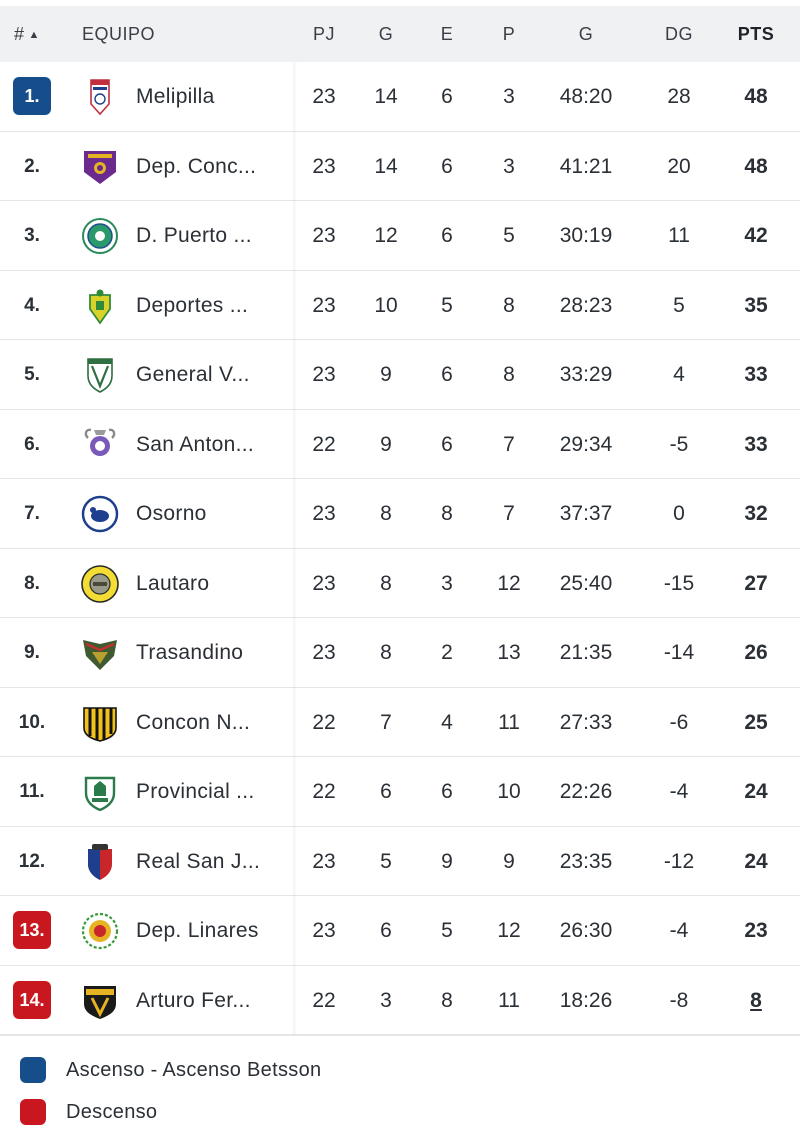 The height and width of the screenshot is (1146, 800). What do you see at coordinates (32, 1000) in the screenshot?
I see `rank-cell: 14.` at bounding box center [32, 1000].